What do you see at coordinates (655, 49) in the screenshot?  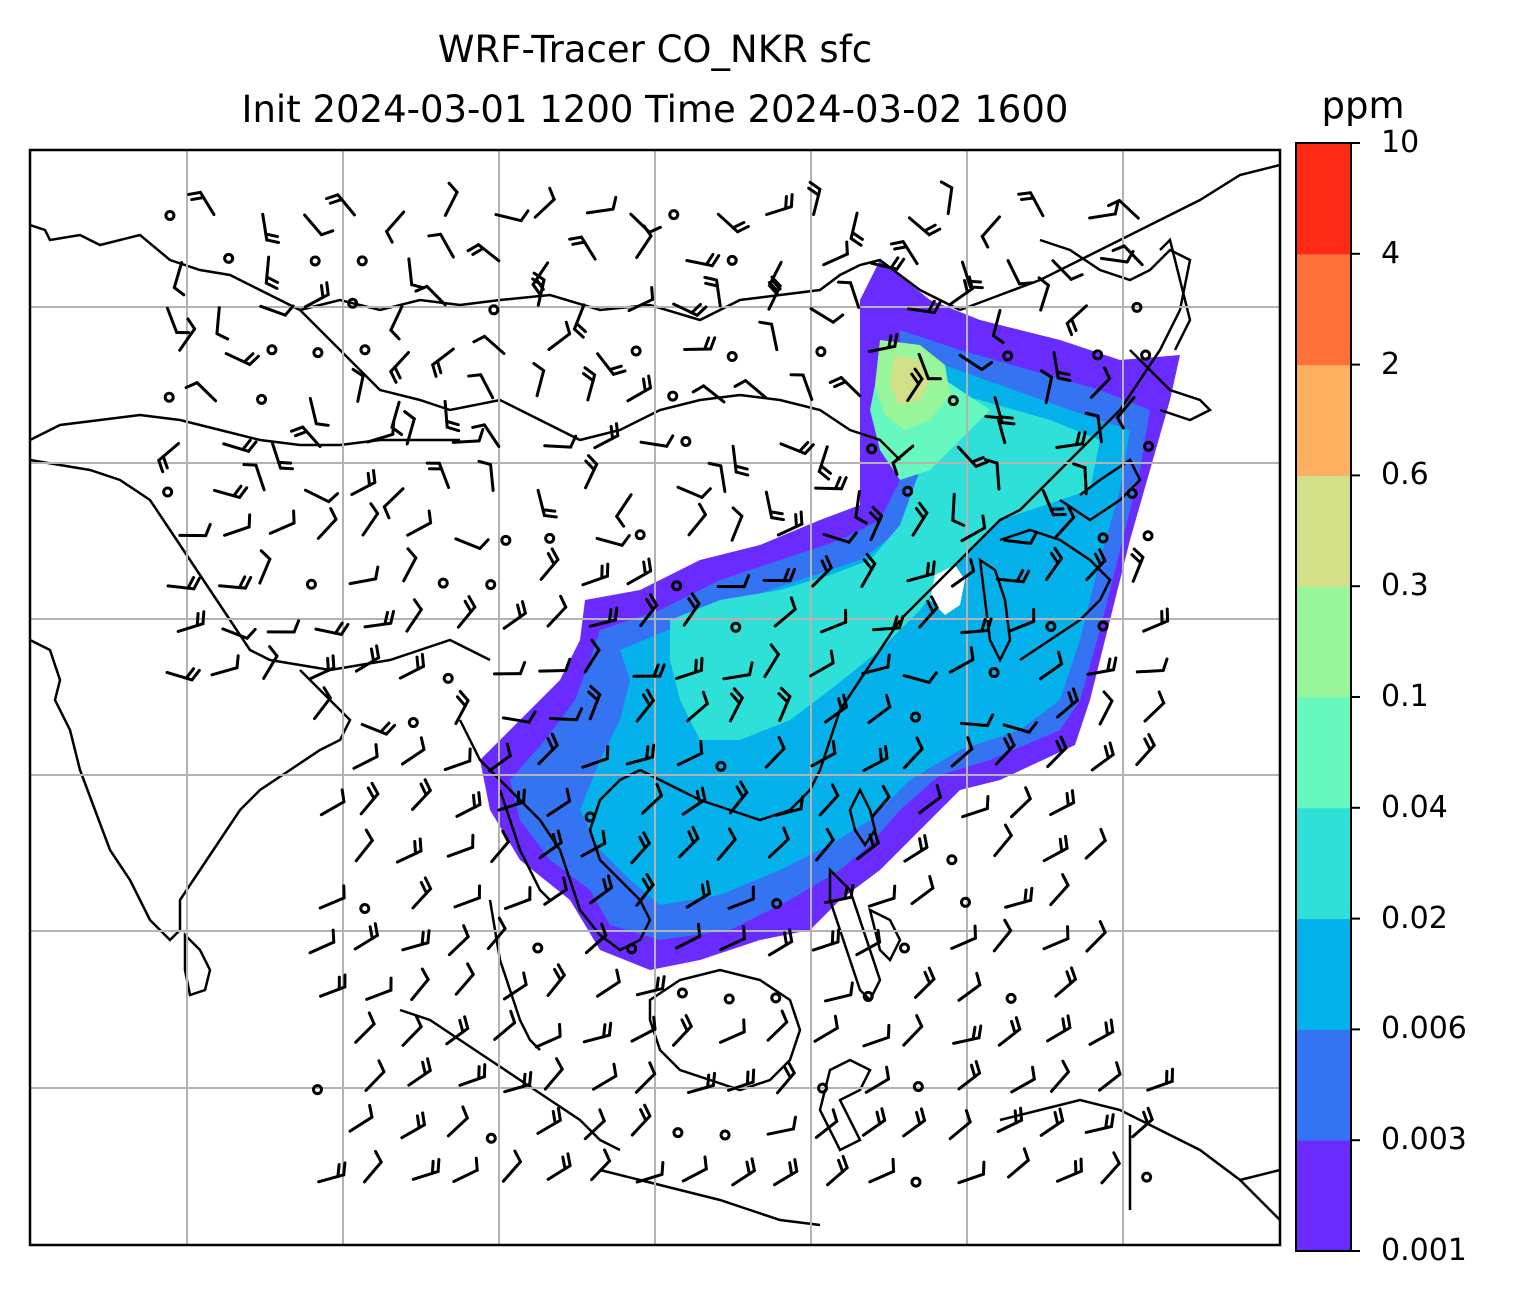 I see `plot-title-line1: WRF-Tracer CO_NKR sfc` at bounding box center [655, 49].